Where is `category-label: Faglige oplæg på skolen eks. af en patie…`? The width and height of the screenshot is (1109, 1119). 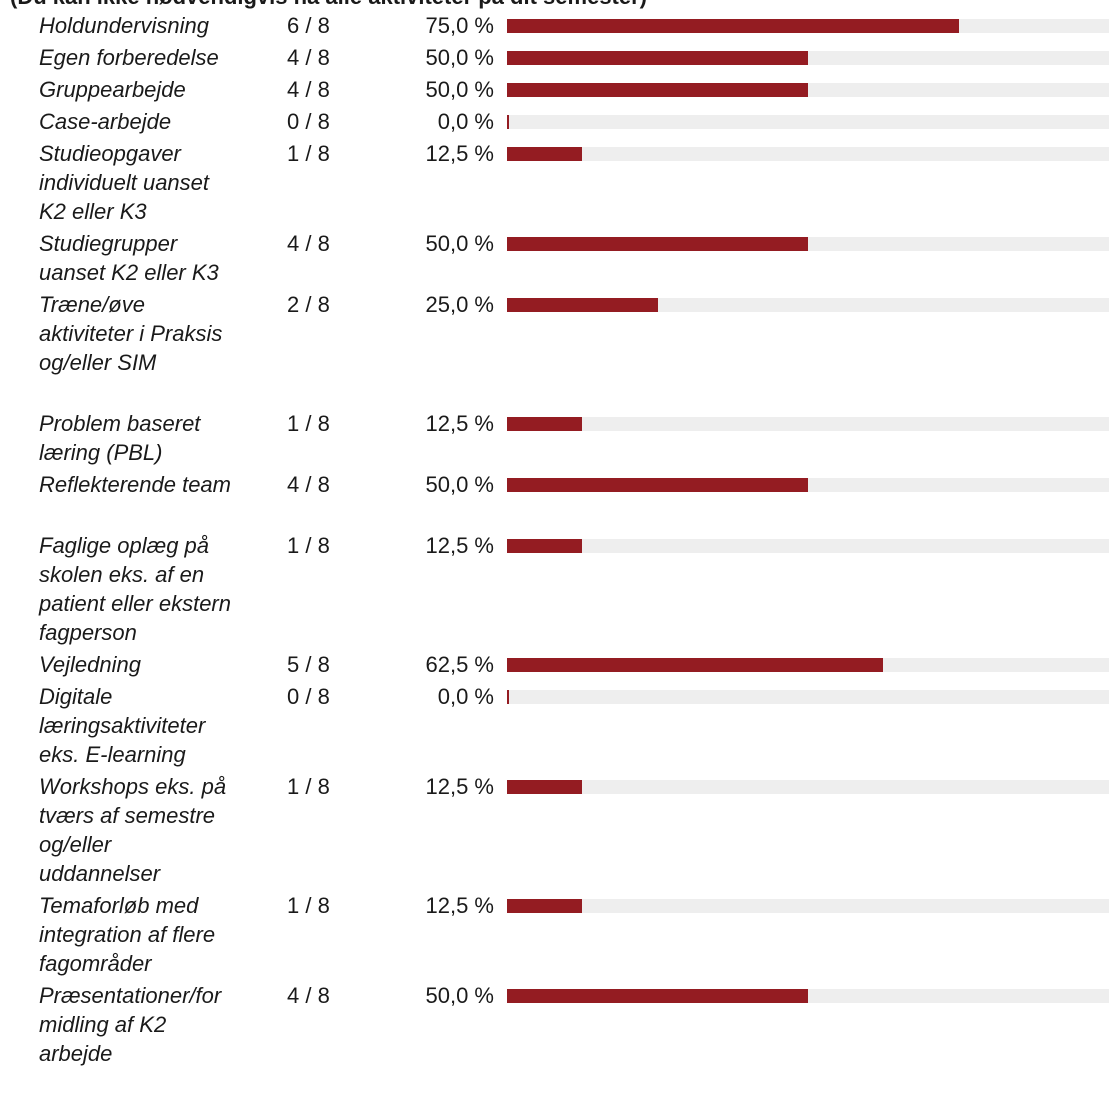
category-label: Faglige oplæg på skolen eks. af en patie… is located at coordinates (135, 589).